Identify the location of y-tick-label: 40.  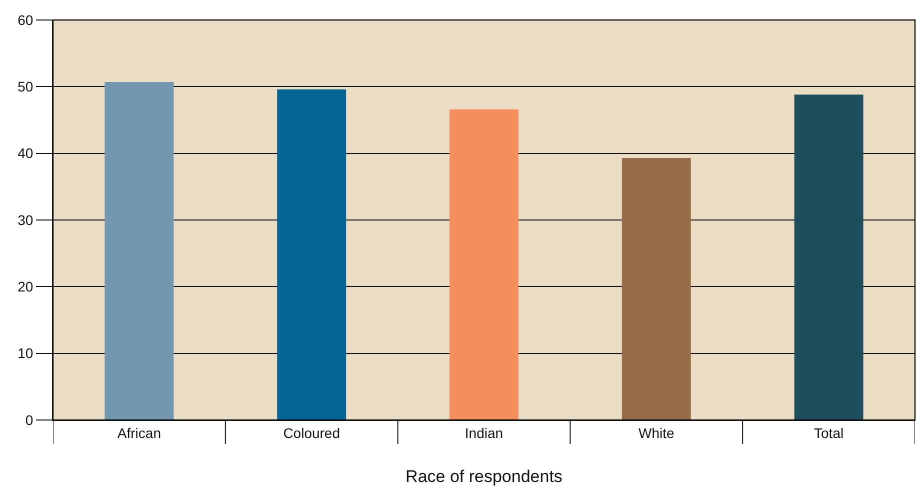
(26, 153).